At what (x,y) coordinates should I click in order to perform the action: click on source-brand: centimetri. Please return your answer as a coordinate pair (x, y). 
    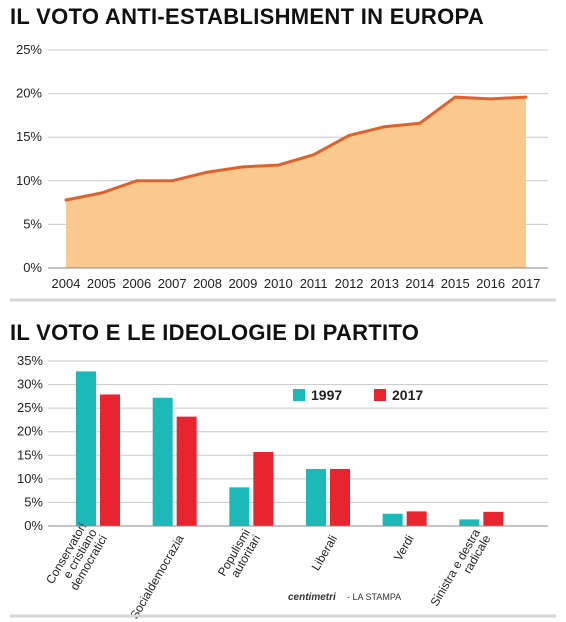
    Looking at the image, I should click on (312, 597).